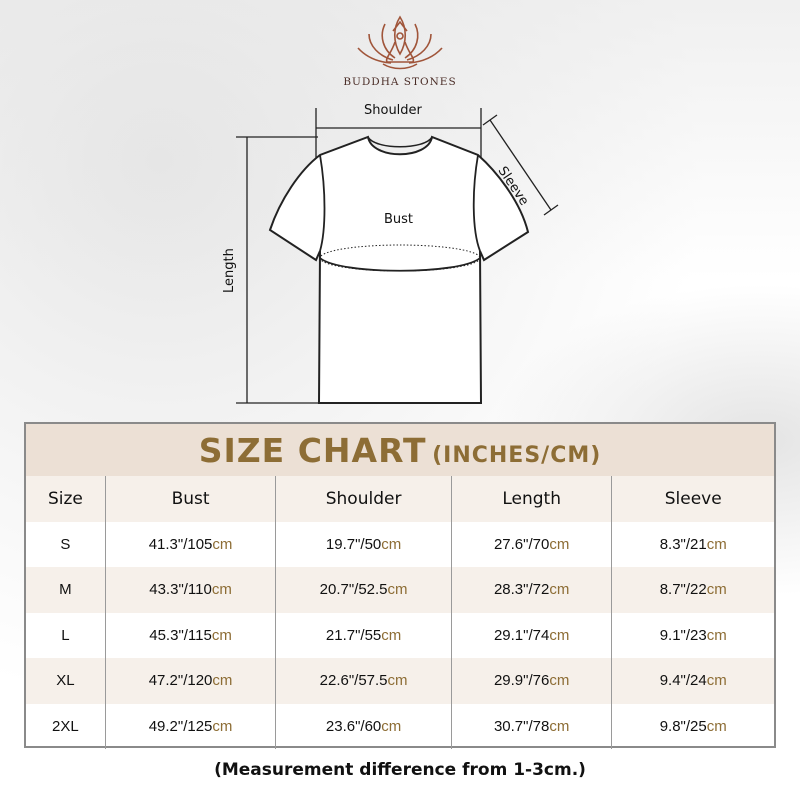 The image size is (800, 800). I want to click on measurement-cell: 19.7"/50 cm, so click(363, 544).